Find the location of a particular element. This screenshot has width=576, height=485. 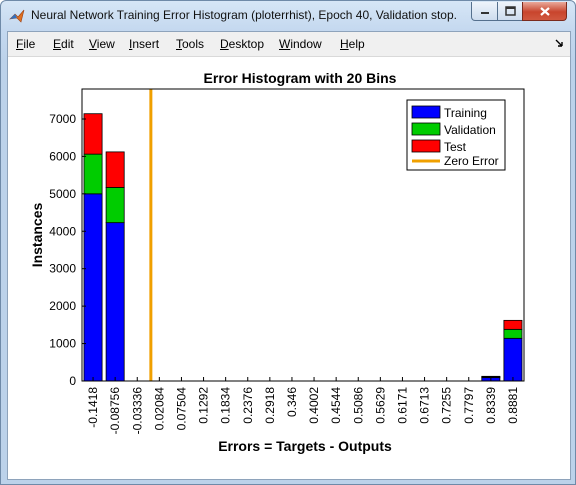

y-tick-label: 3000 is located at coordinates (62, 269).